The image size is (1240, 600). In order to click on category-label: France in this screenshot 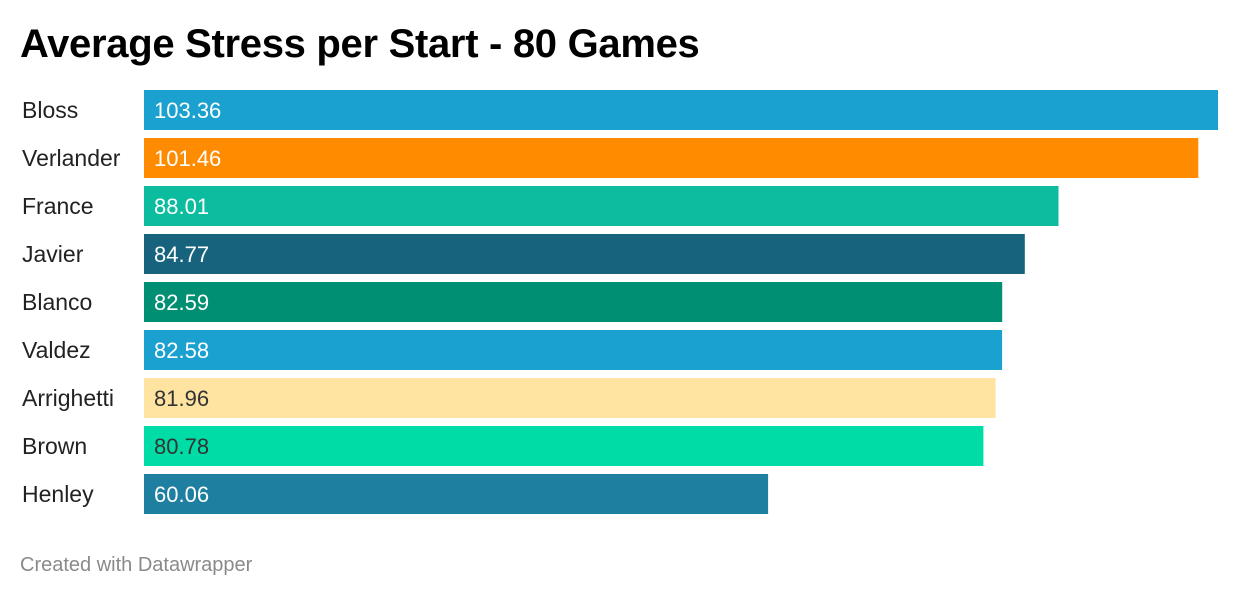, I will do `click(58, 206)`.